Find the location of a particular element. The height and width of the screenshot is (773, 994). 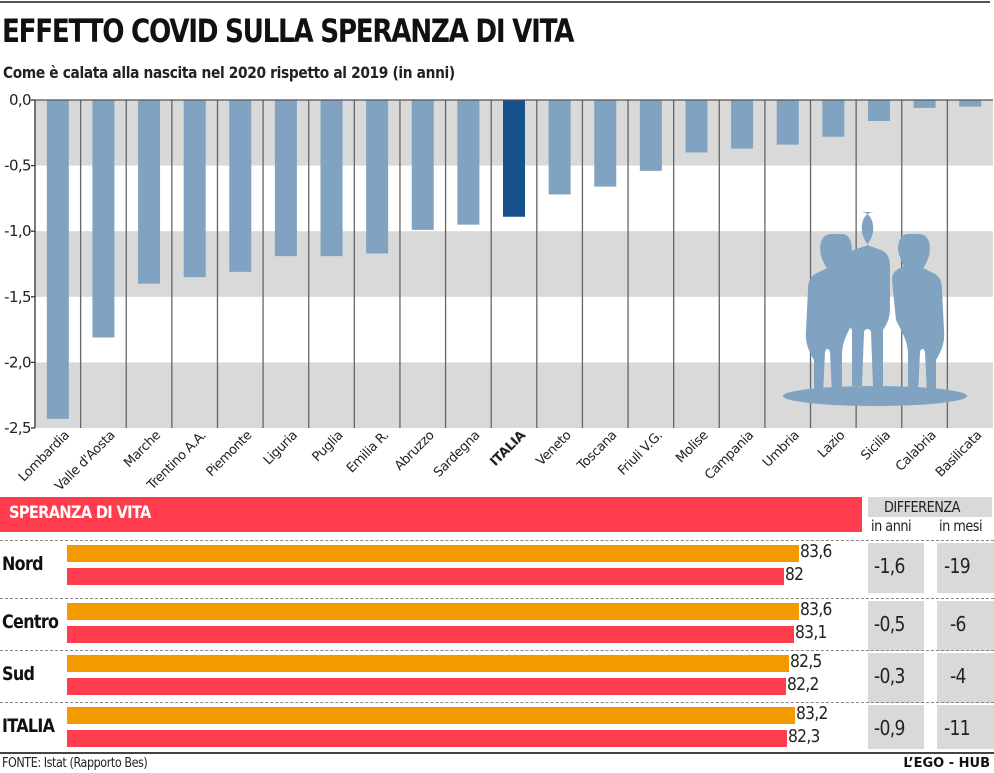

diff-years-value: -0,3 is located at coordinates (889, 676).